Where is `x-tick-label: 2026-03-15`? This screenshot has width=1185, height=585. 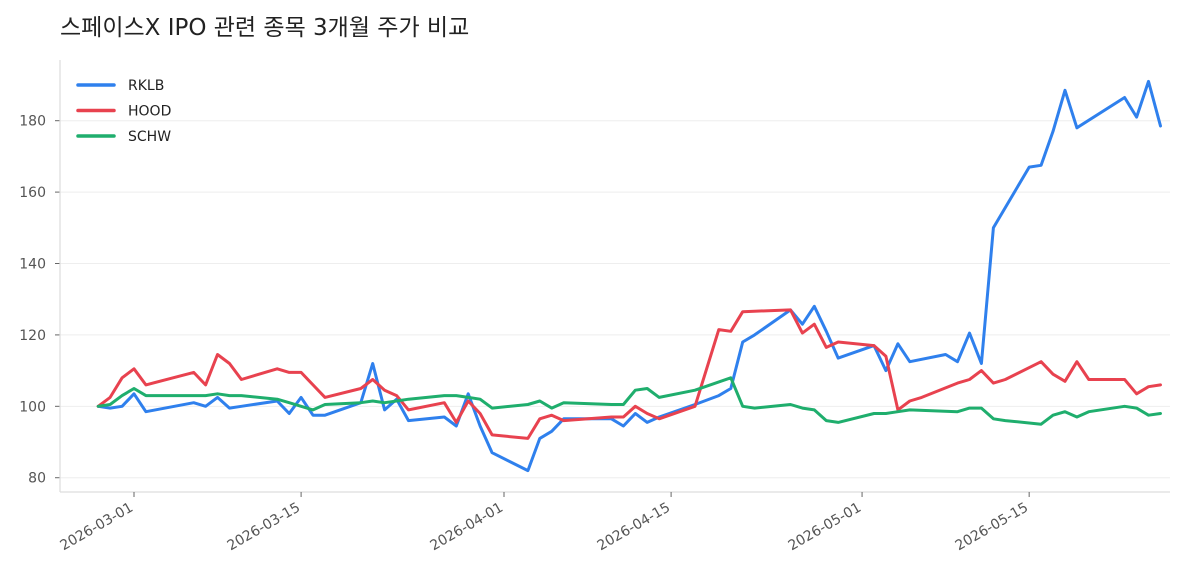 x-tick-label: 2026-03-15 is located at coordinates (264, 527).